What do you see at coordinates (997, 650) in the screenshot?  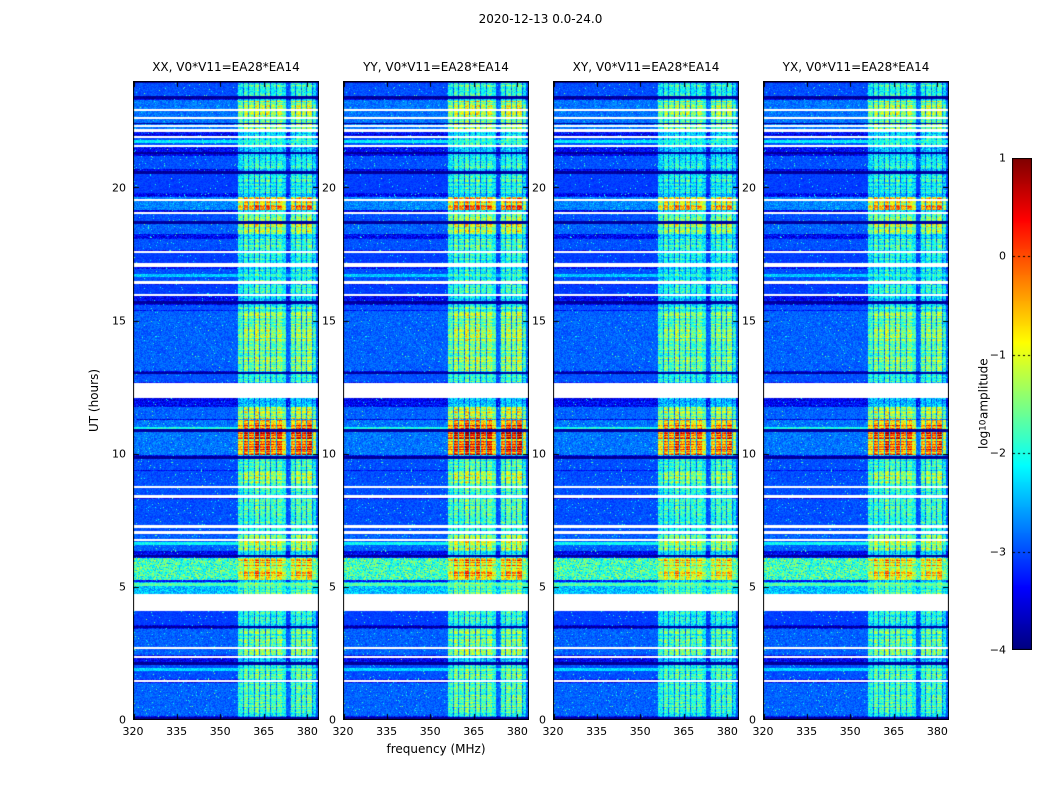 I see `colorbar-tick-label: −4` at bounding box center [997, 650].